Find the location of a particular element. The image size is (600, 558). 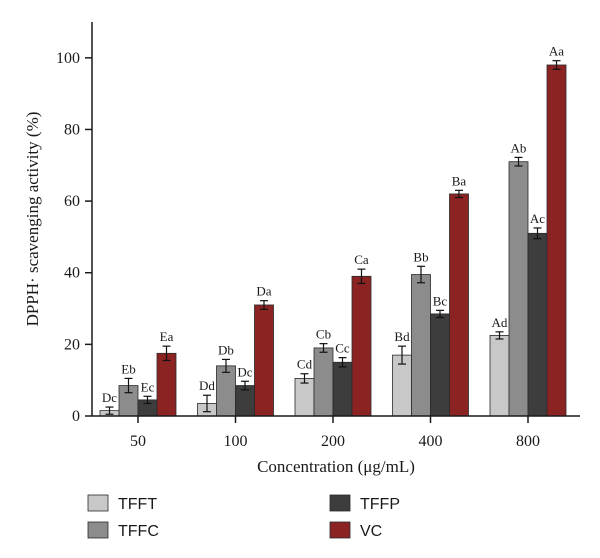

significance-label: Ad is located at coordinates (500, 322).